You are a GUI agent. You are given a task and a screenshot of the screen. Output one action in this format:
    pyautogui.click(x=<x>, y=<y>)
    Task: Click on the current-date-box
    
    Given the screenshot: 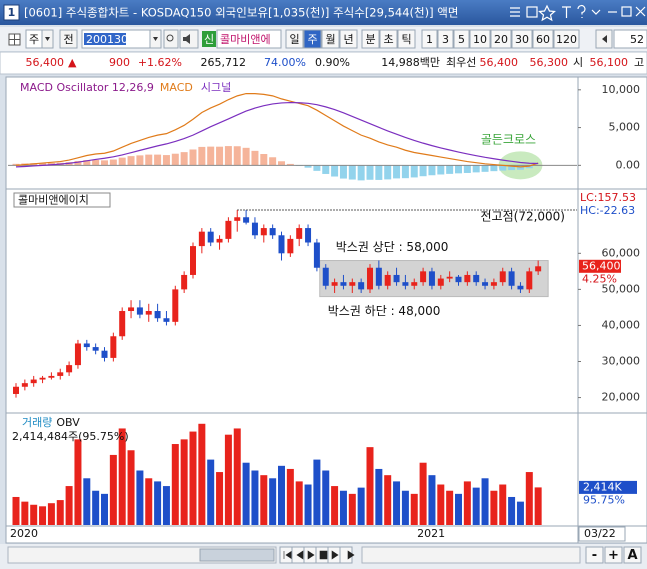 What is the action you would take?
    pyautogui.click(x=602, y=534)
    